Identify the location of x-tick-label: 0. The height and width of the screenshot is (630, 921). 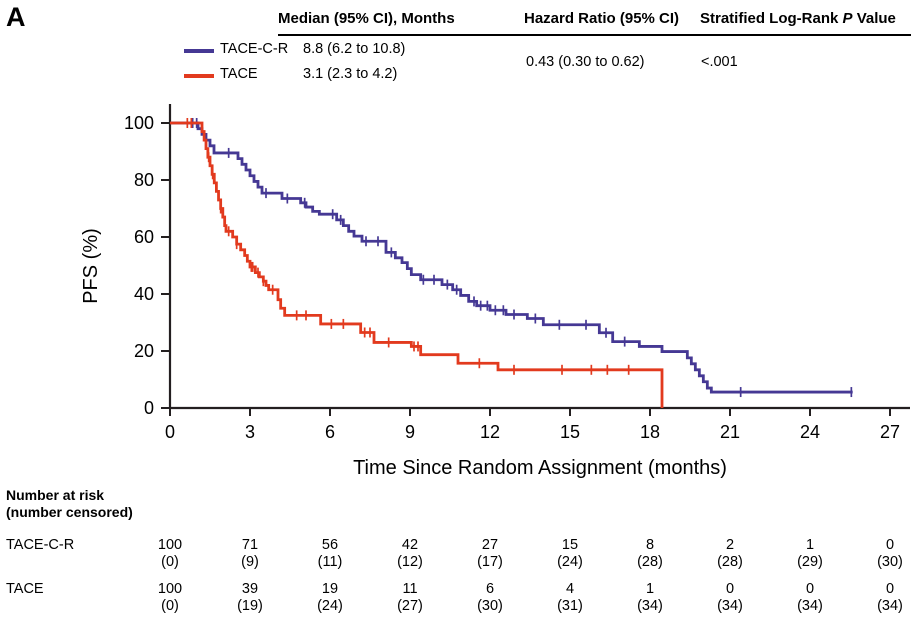
(170, 432).